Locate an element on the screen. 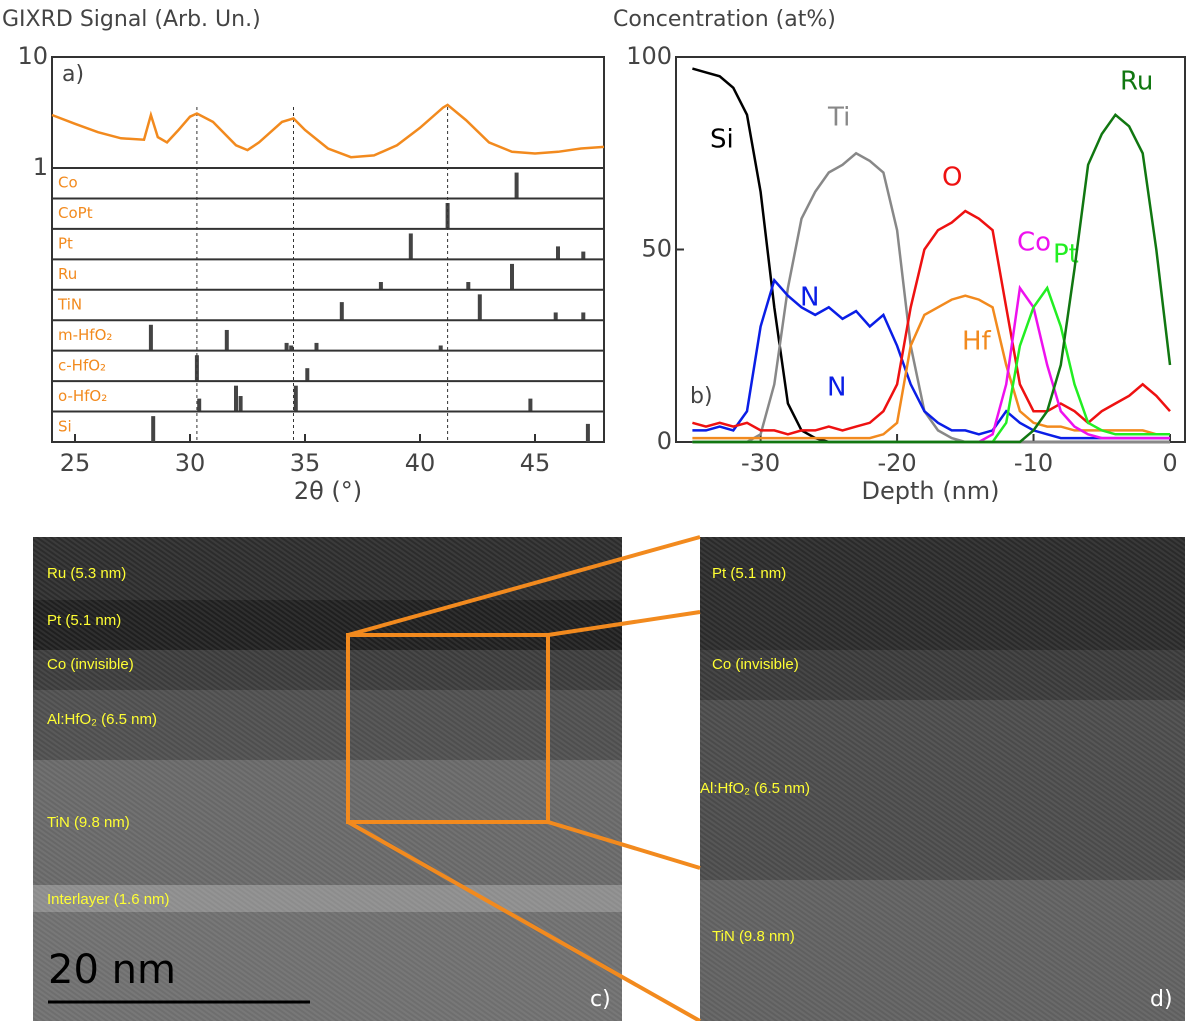 The height and width of the screenshot is (1021, 1190). x-tick-label: 30 is located at coordinates (190, 463).